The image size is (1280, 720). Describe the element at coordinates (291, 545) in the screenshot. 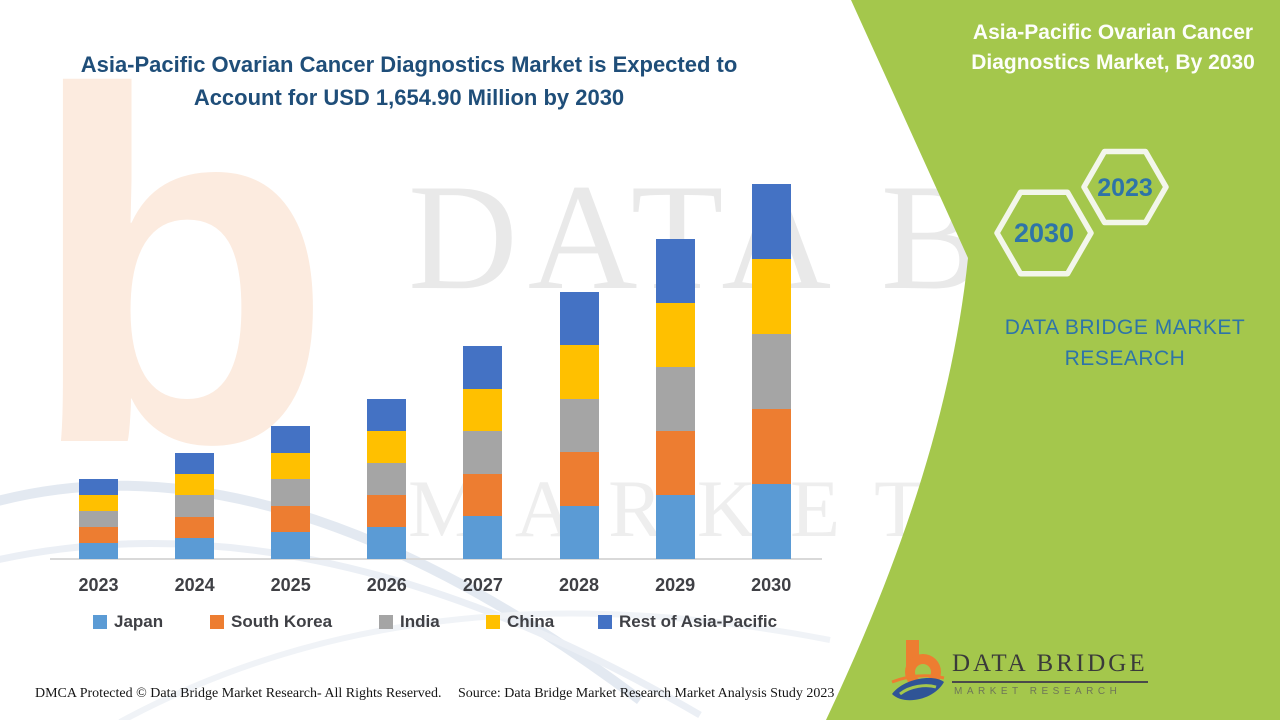

I see `segment-japan-2025` at that location.